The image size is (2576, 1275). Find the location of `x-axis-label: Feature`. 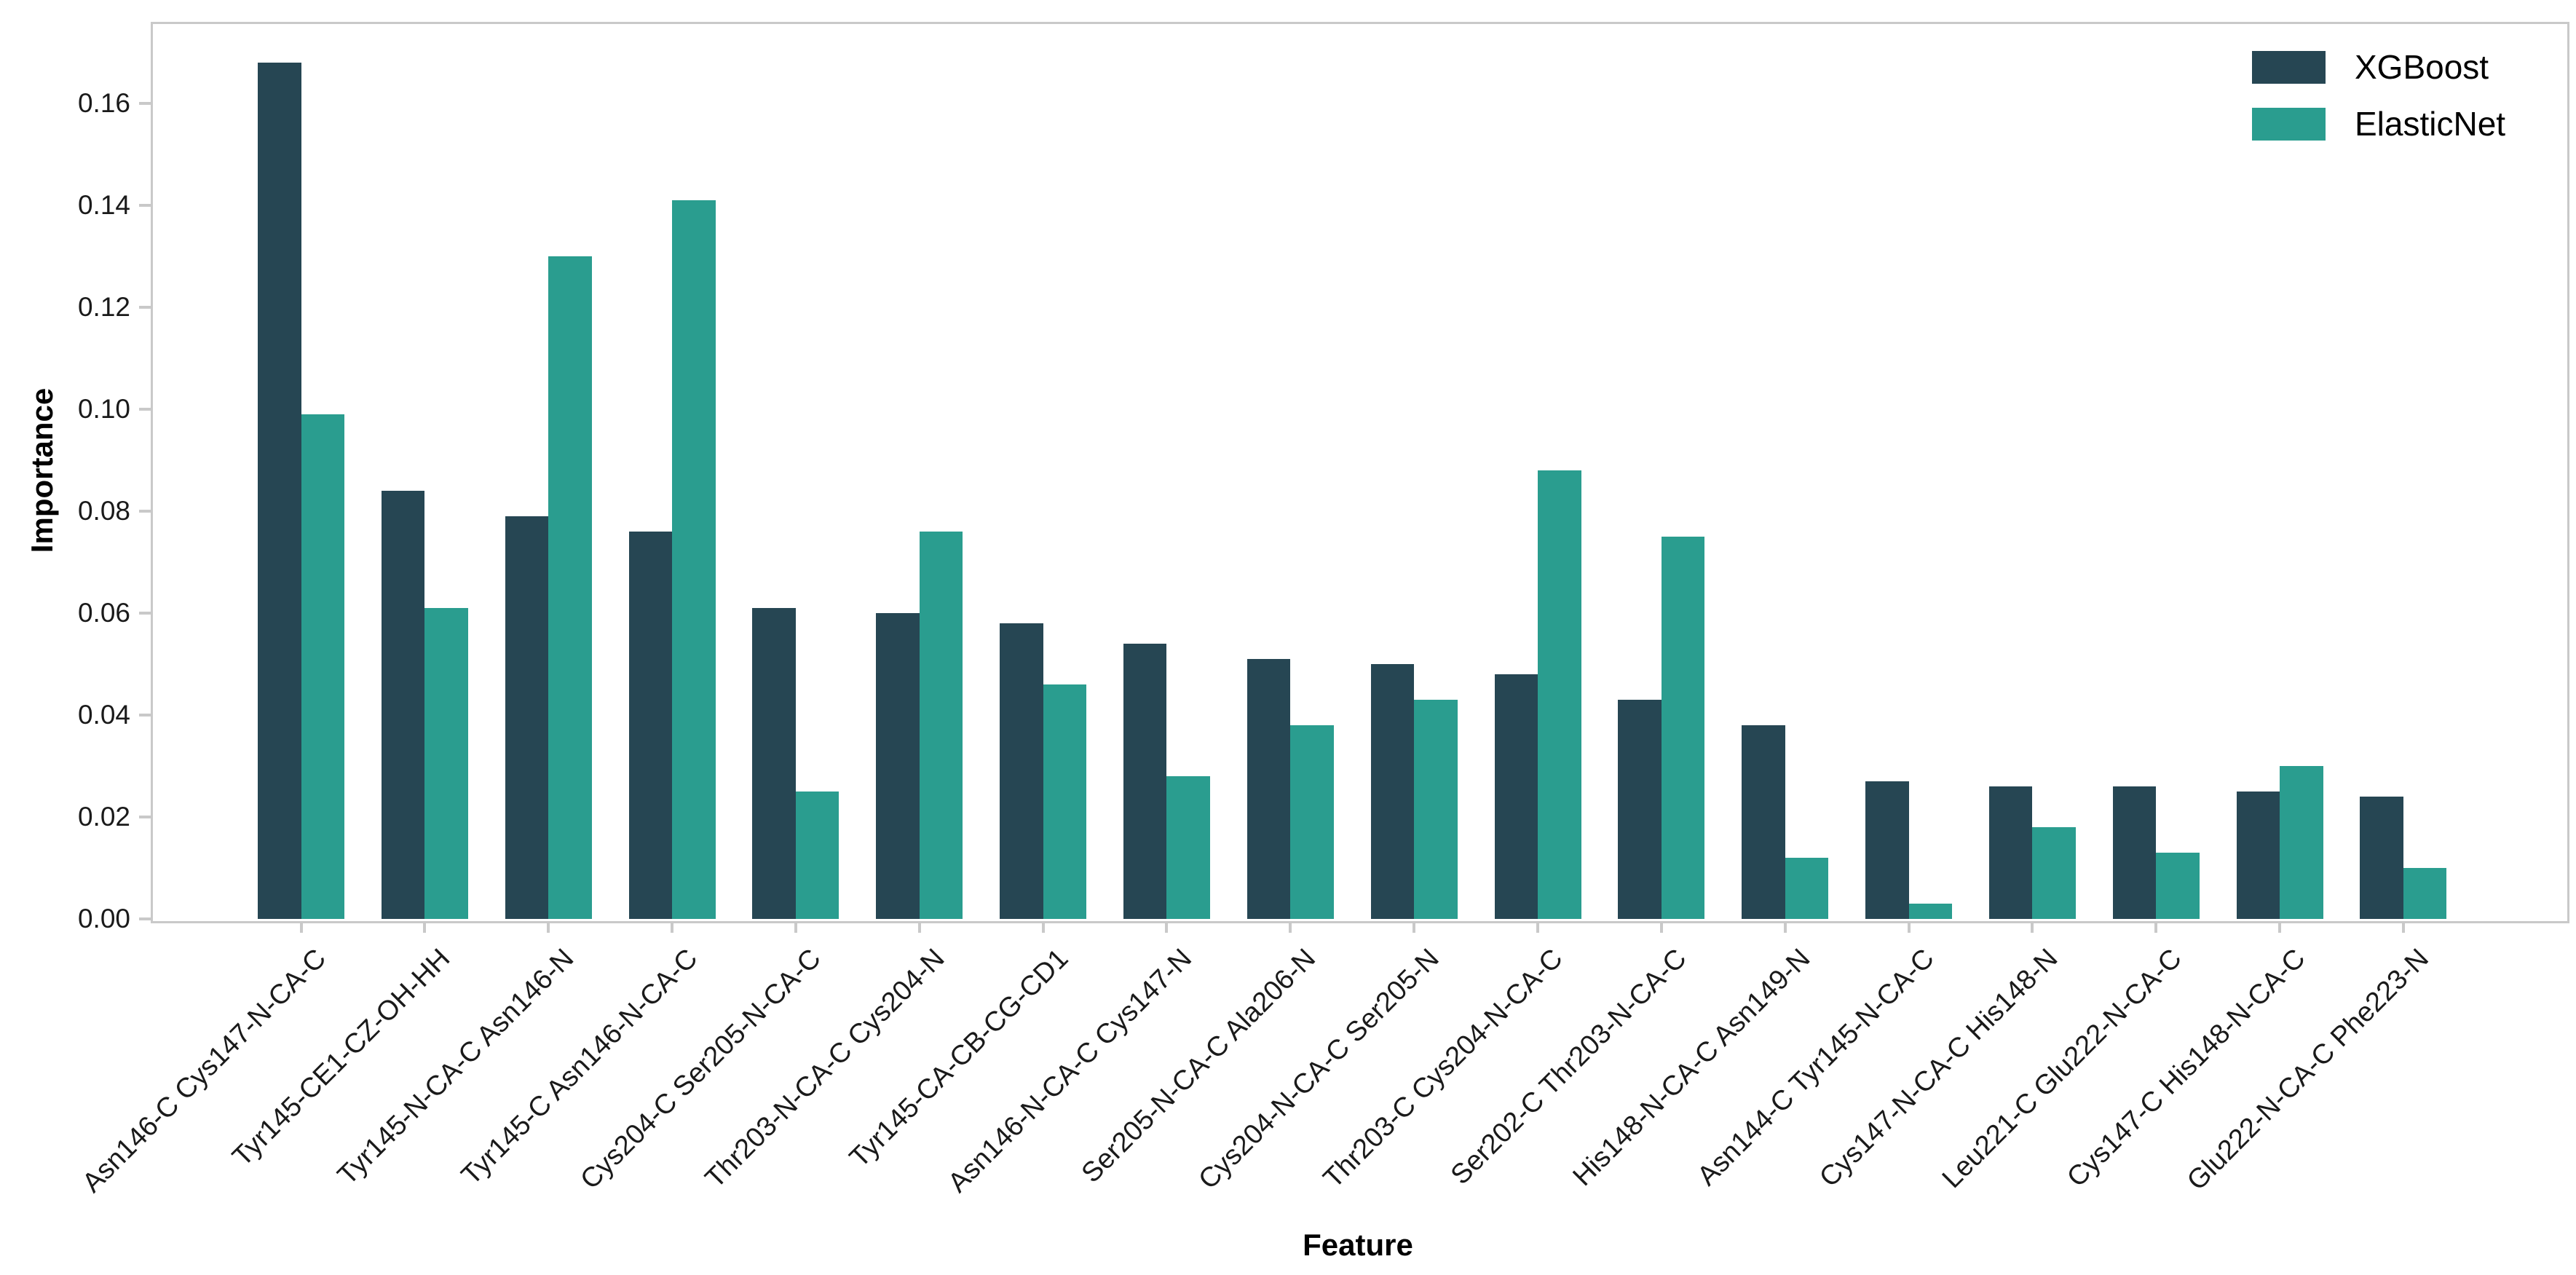

x-axis-label: Feature is located at coordinates (1358, 1245).